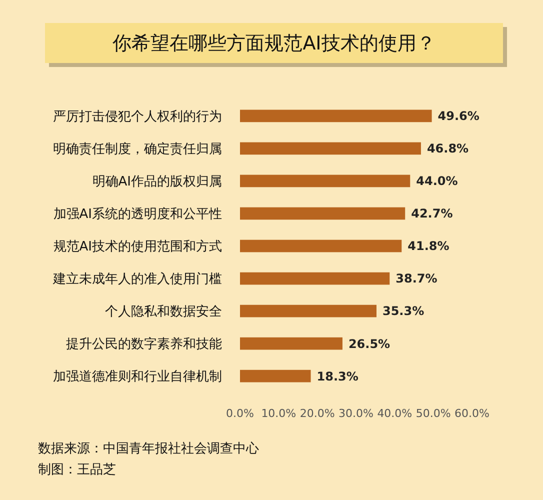 This screenshot has width=543, height=500. What do you see at coordinates (437, 181) in the screenshot?
I see `data-label: 44.0%` at bounding box center [437, 181].